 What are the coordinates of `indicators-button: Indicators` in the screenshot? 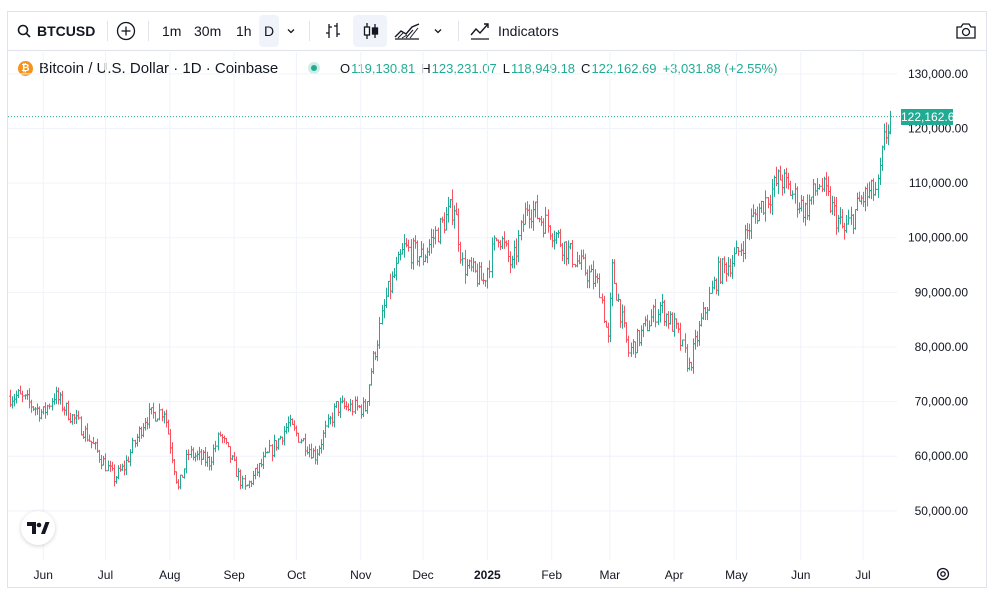 It's located at (514, 31).